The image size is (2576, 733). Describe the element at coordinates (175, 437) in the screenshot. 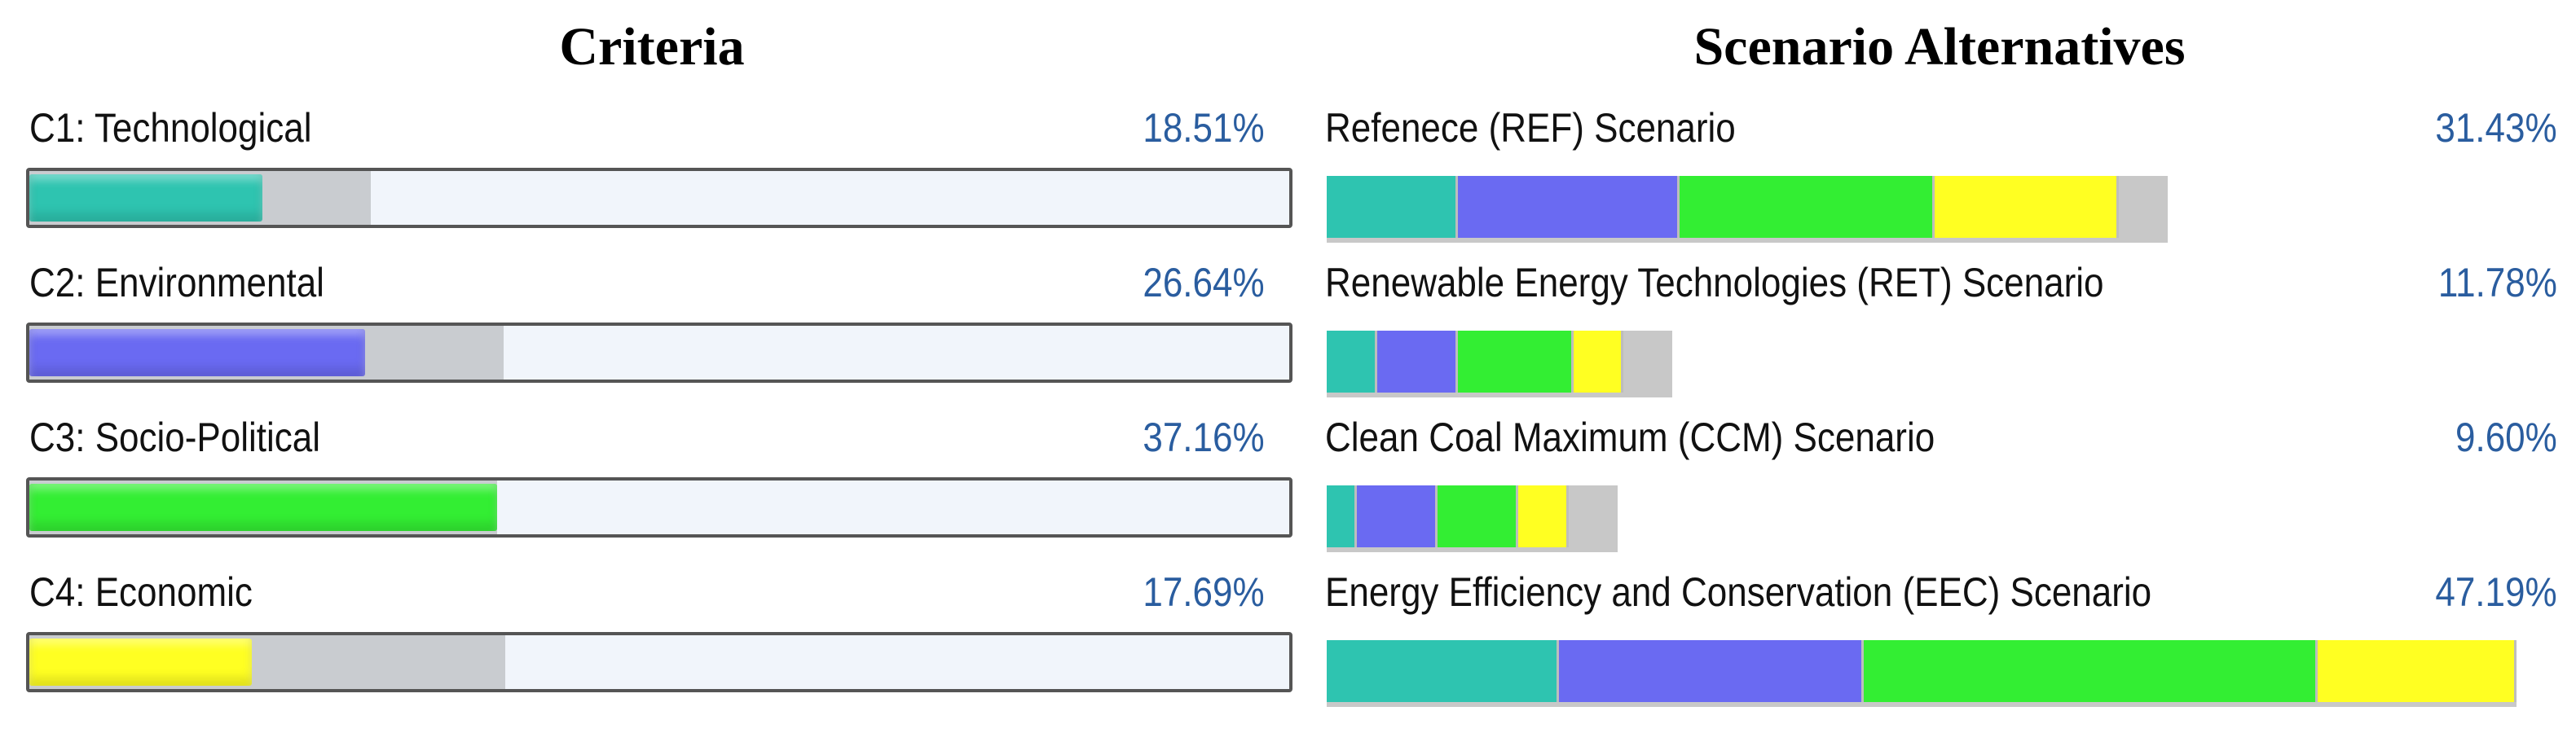

I see `criteria-label: C3: Socio-Political` at that location.